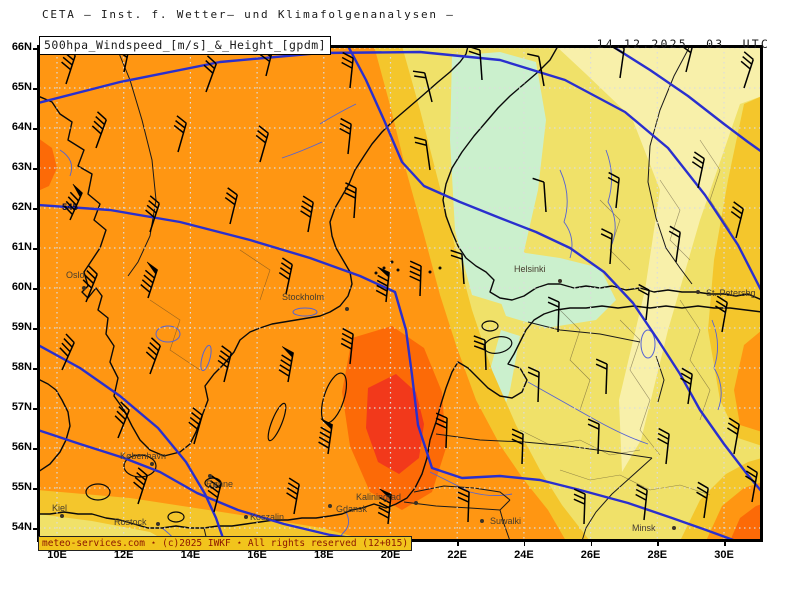  Describe the element at coordinates (267, 517) in the screenshot. I see `city-label: Koszalin` at that location.